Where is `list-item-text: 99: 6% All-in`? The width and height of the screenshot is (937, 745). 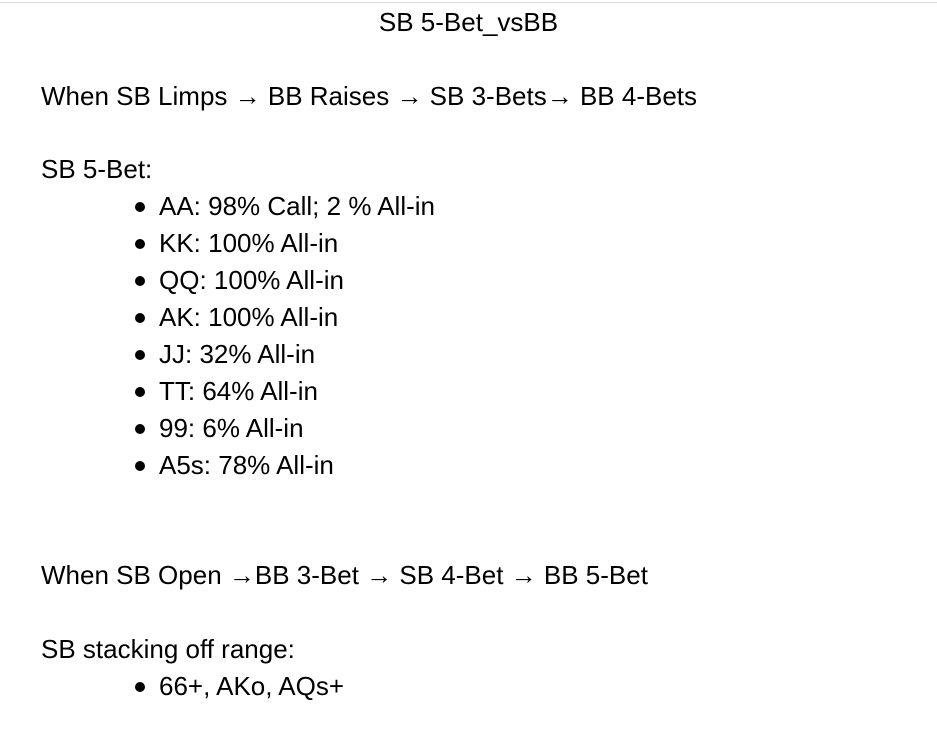
list-item-text: 99: 6% All-in is located at coordinates (231, 428).